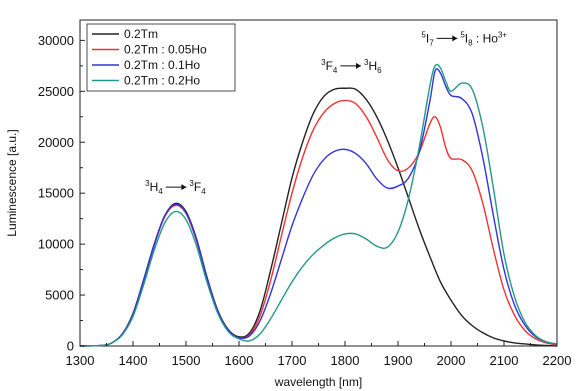  What do you see at coordinates (162, 81) in the screenshot?
I see `legend-entry: 0.2Tm : 0.2Ho` at bounding box center [162, 81].